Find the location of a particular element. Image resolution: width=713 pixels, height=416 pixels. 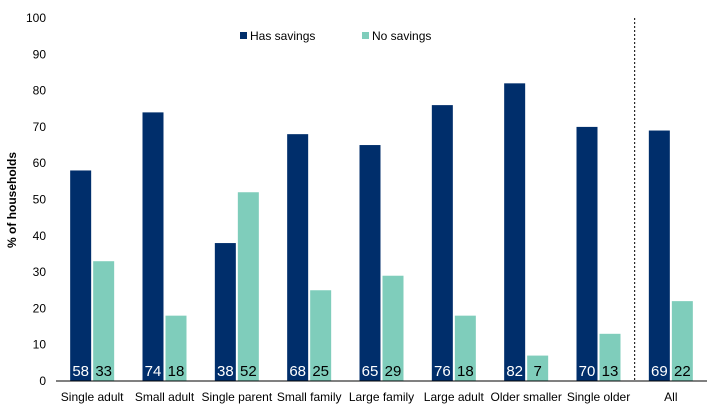

category-label: Large adult is located at coordinates (454, 397).